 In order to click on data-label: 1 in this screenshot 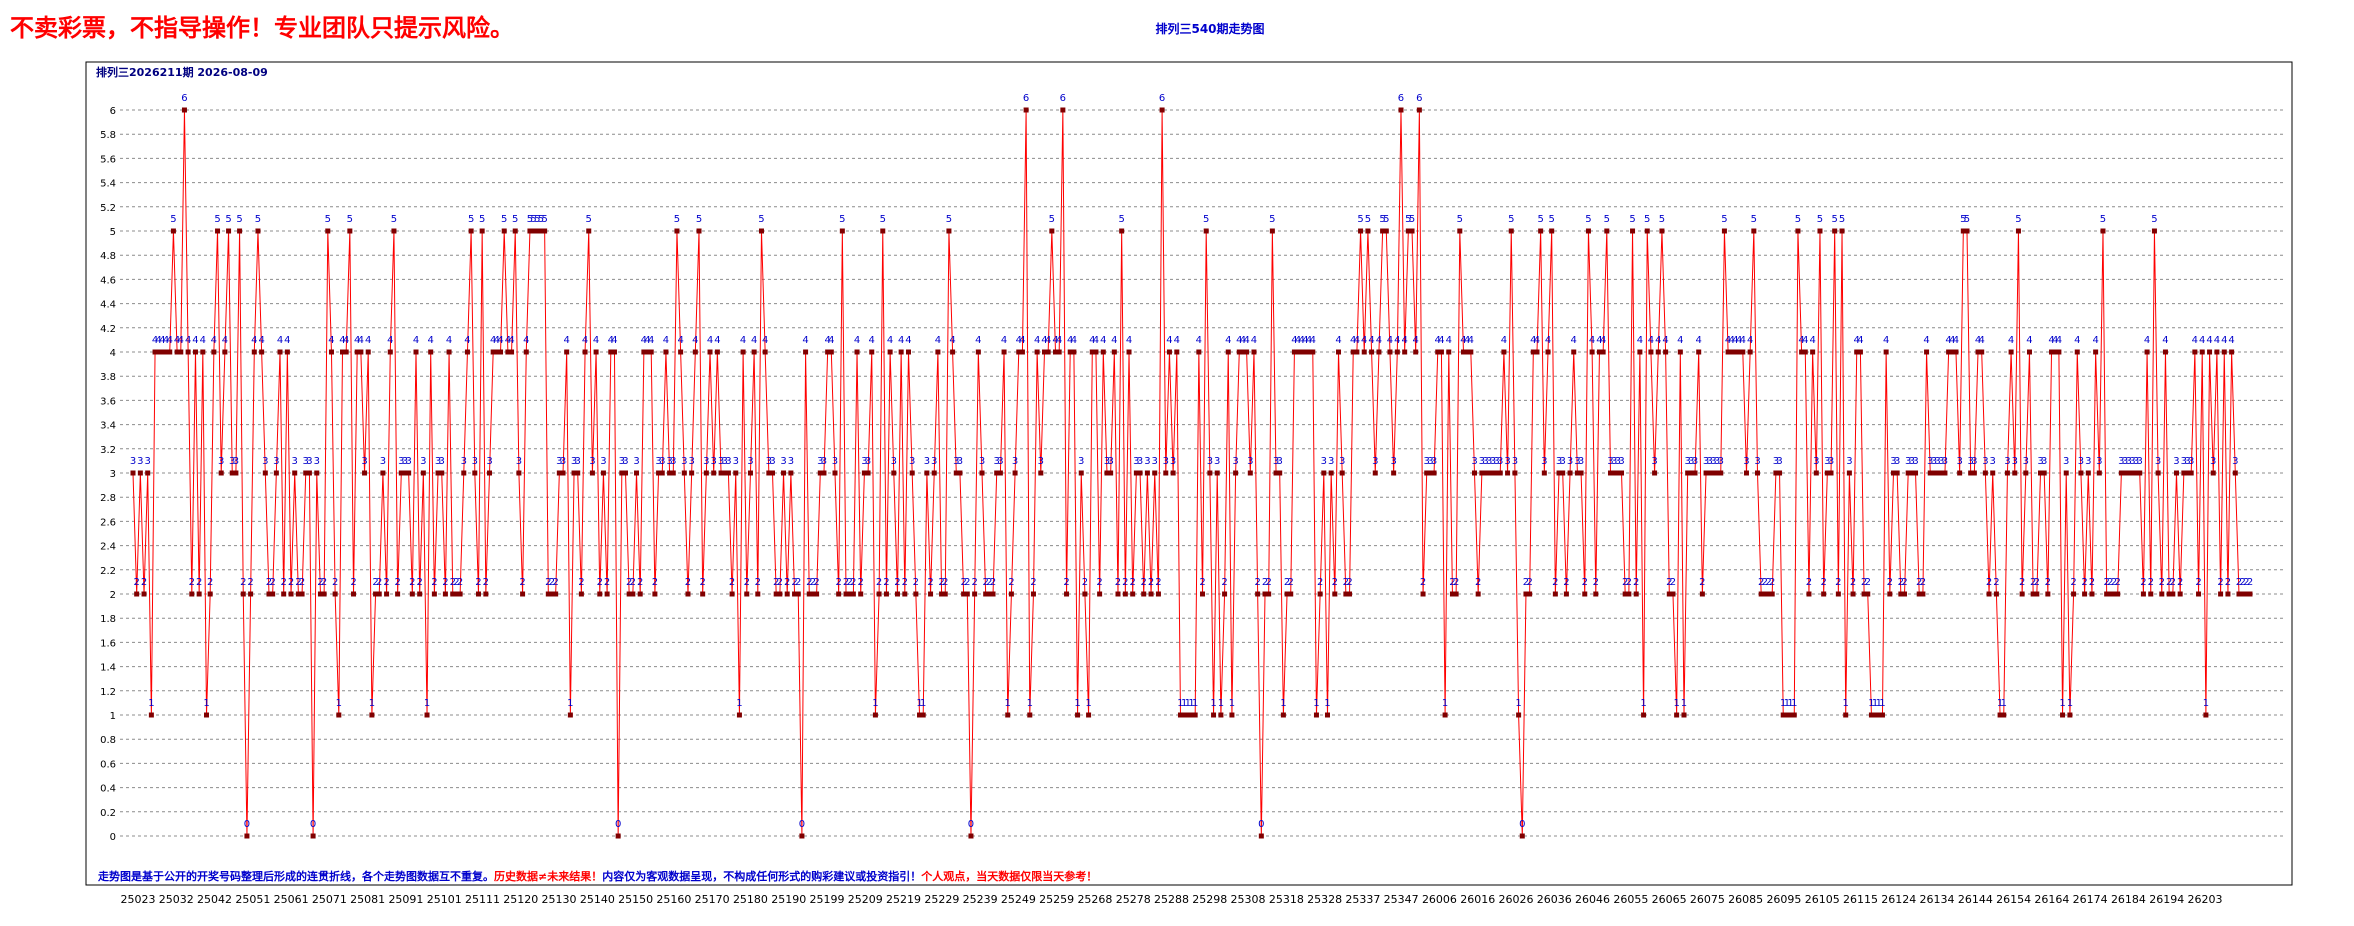, I will do `click(1879, 703)`.